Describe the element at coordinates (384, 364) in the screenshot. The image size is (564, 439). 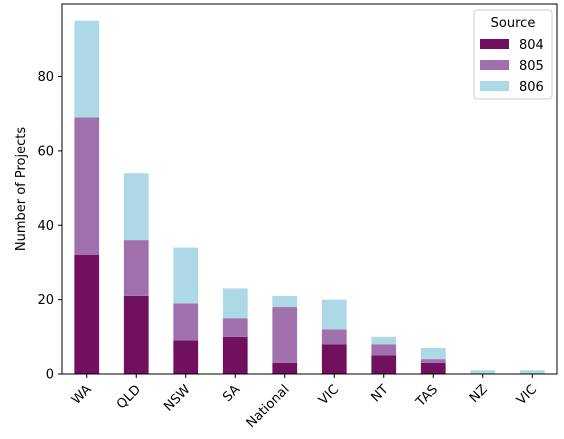
I see `bar-804-nt` at that location.